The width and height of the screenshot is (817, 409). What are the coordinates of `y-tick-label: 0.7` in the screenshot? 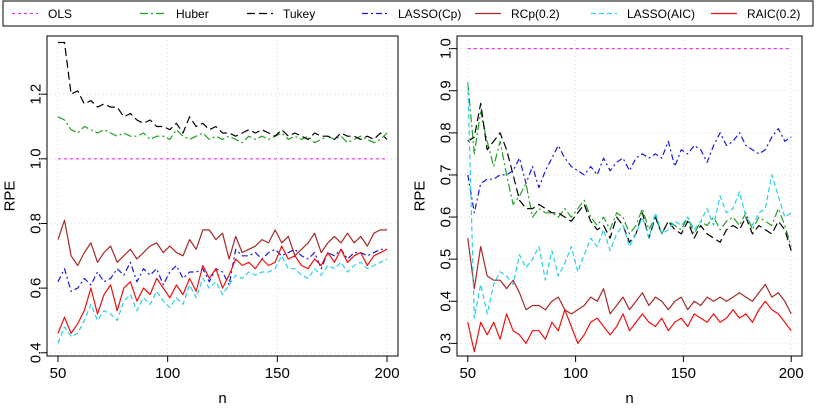 It's located at (446, 175).